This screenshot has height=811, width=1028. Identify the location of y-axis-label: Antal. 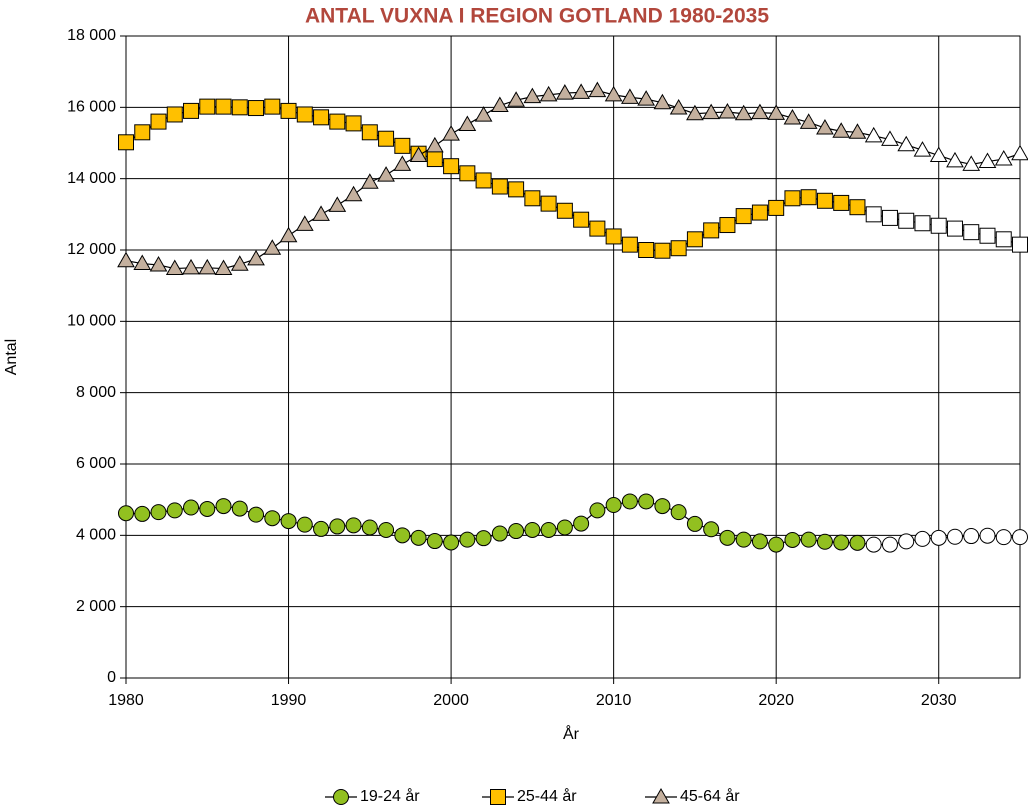
(11, 357).